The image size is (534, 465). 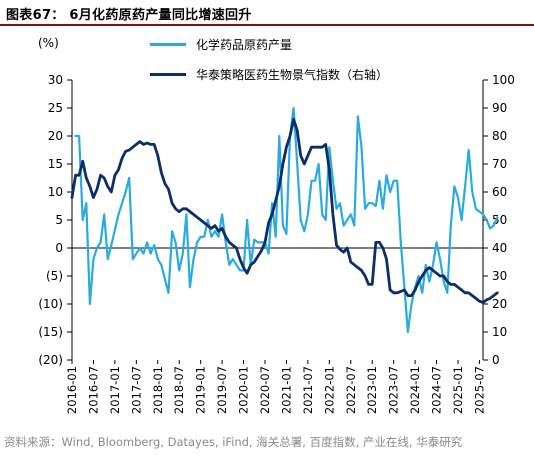 I want to click on right-tick-label: 60, so click(x=499, y=192).